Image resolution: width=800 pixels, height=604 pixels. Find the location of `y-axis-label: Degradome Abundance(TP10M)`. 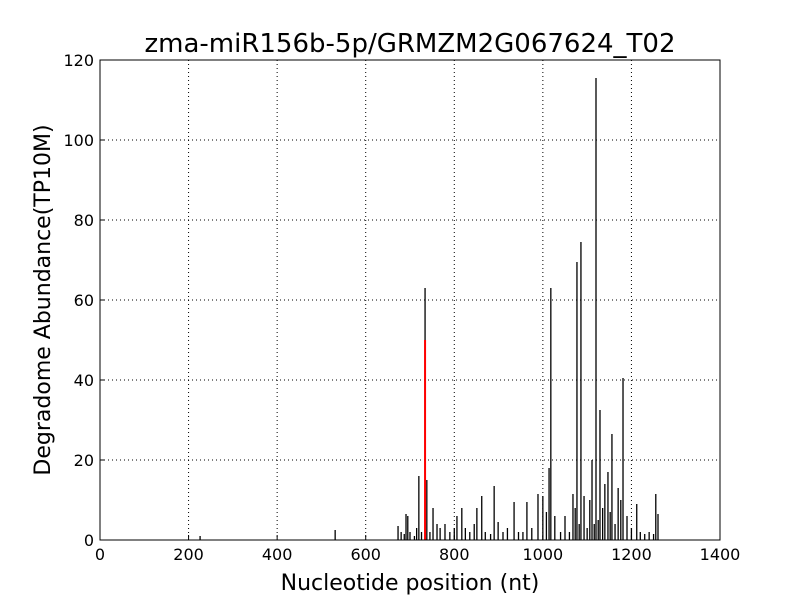

y-axis-label: Degradome Abundance(TP10M) is located at coordinates (43, 299).